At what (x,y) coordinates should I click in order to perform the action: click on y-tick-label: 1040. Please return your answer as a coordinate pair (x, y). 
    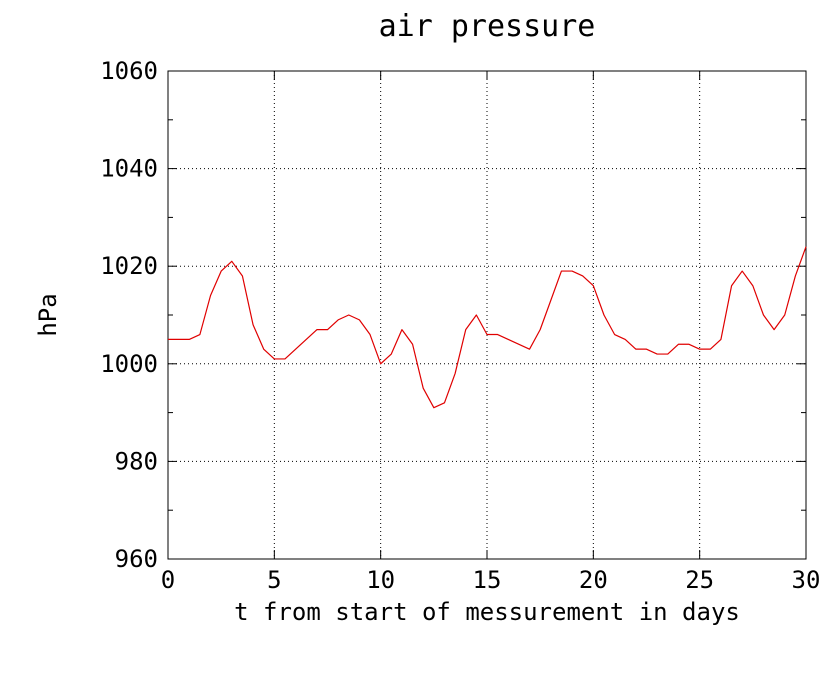
    Looking at the image, I should click on (129, 169).